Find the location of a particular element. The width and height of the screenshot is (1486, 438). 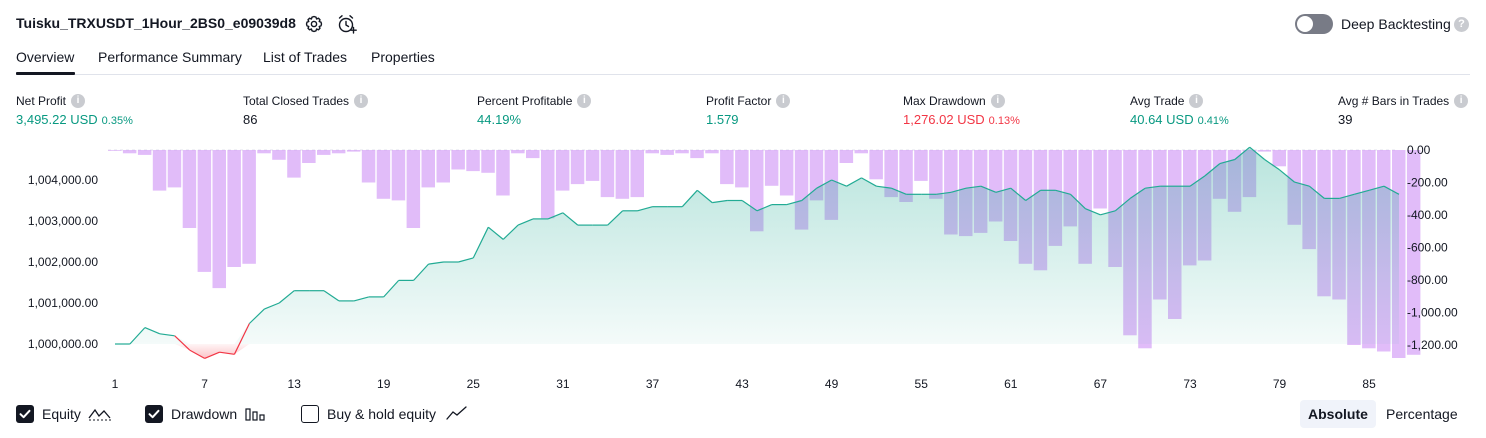

x-tick-label: 31 is located at coordinates (563, 384).